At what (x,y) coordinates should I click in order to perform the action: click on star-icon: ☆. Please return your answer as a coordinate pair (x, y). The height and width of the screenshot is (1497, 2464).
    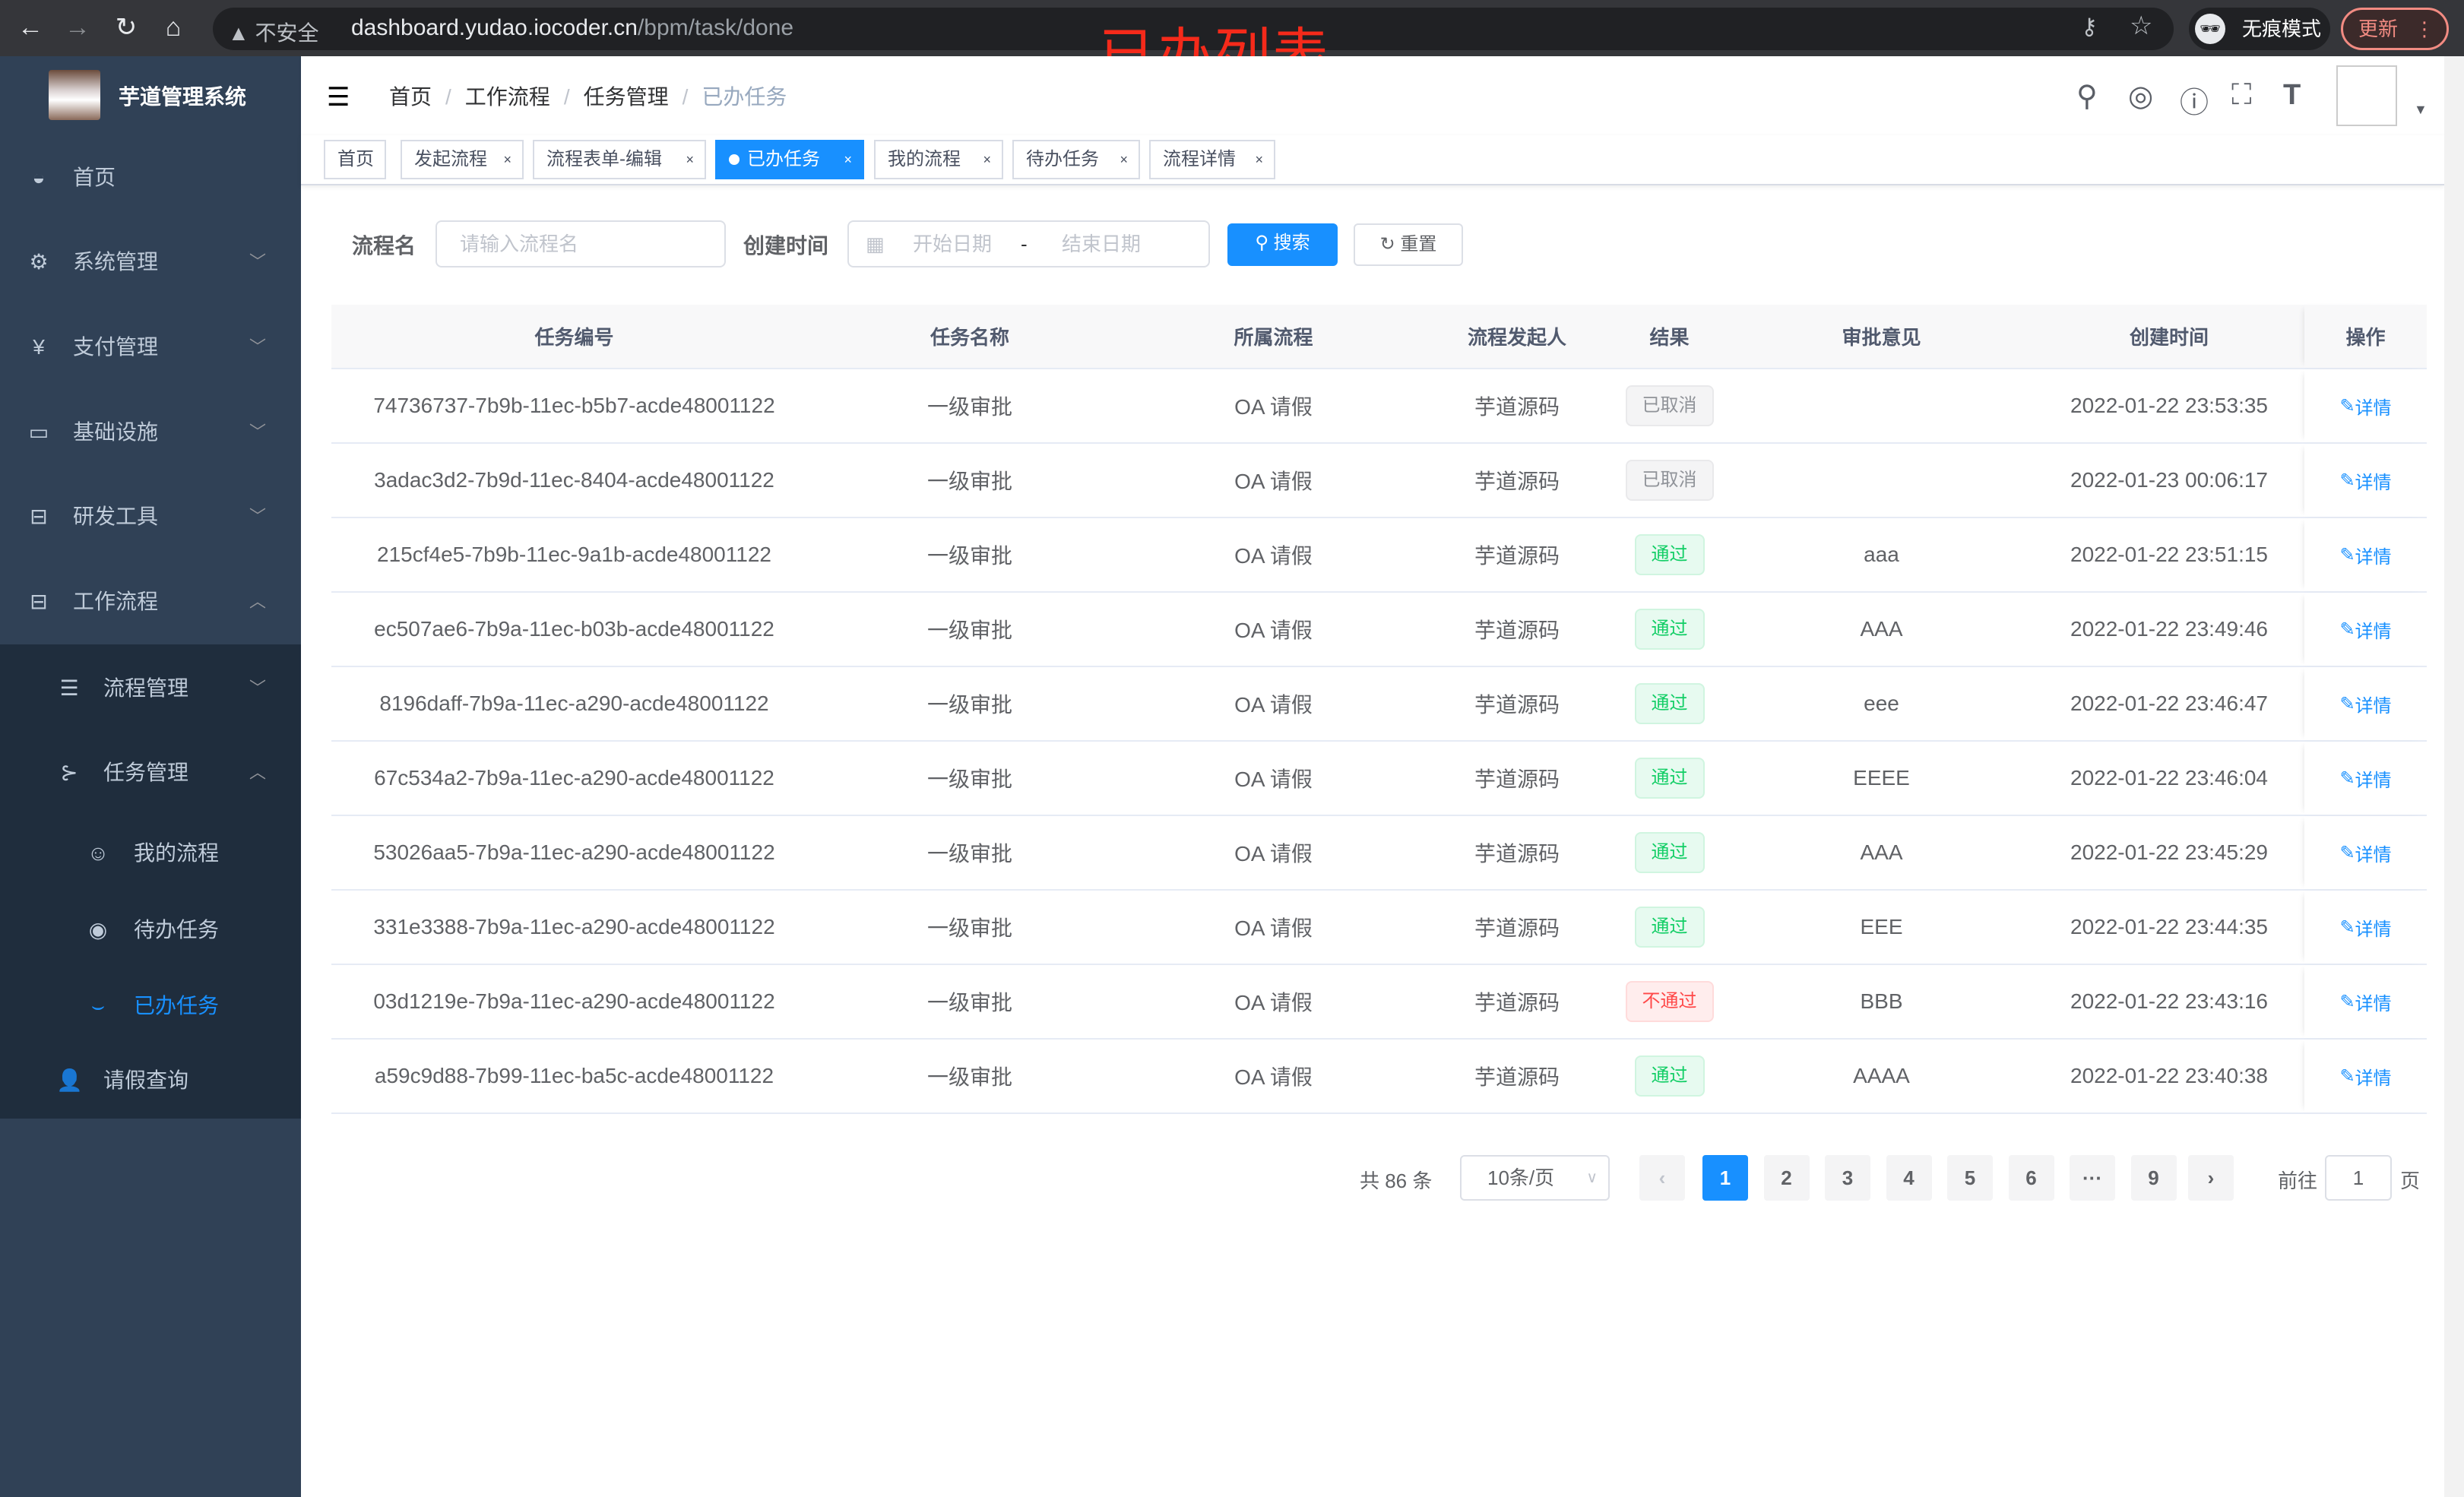
    Looking at the image, I should click on (2141, 25).